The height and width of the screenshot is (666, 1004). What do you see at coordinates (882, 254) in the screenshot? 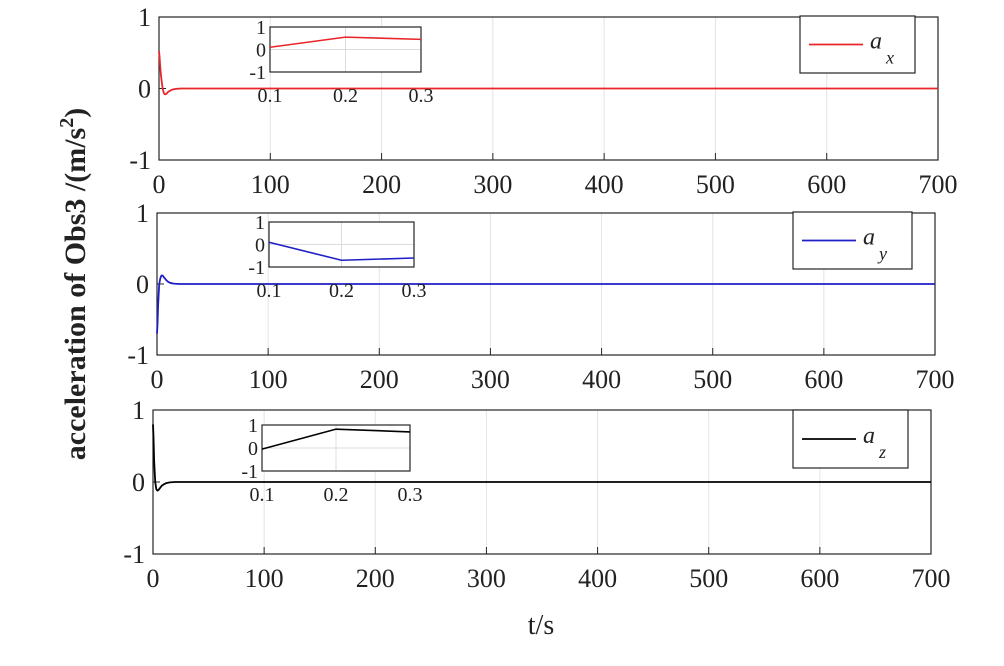
I see `legend-label-subscript: y` at bounding box center [882, 254].